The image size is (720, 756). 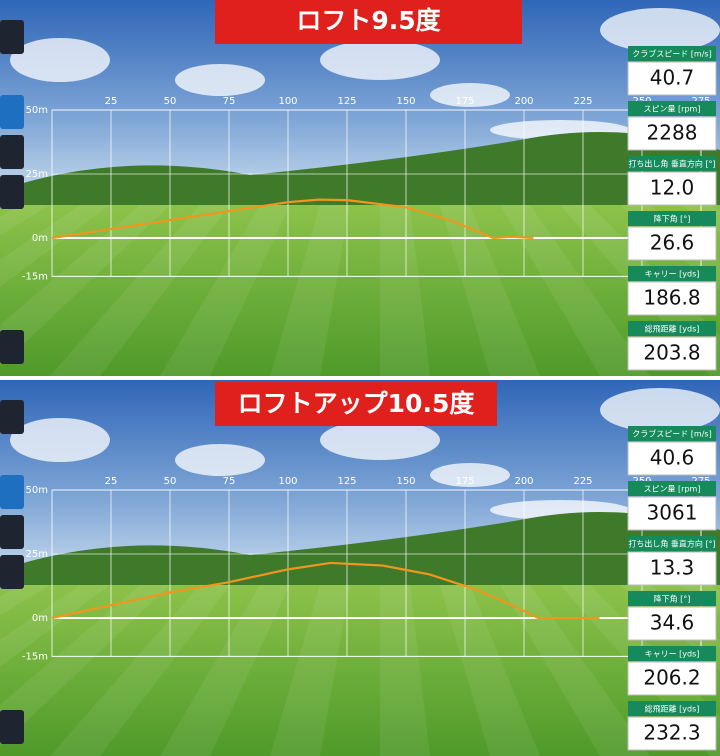 I want to click on stat-value: 13.3, so click(x=672, y=568).